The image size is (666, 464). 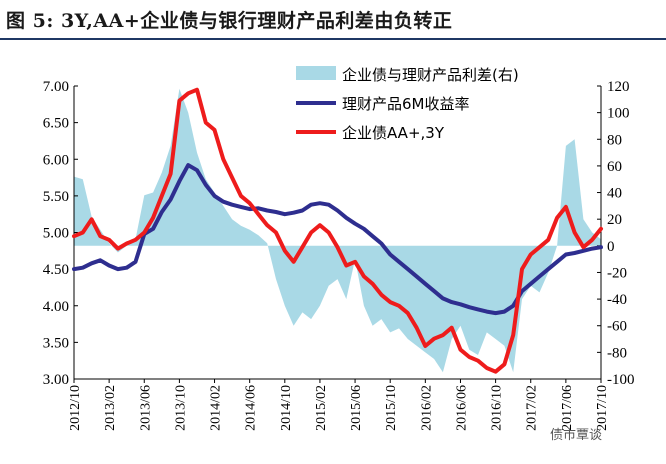 What do you see at coordinates (56, 87) in the screenshot?
I see `left-tick-label: 7.00` at bounding box center [56, 87].